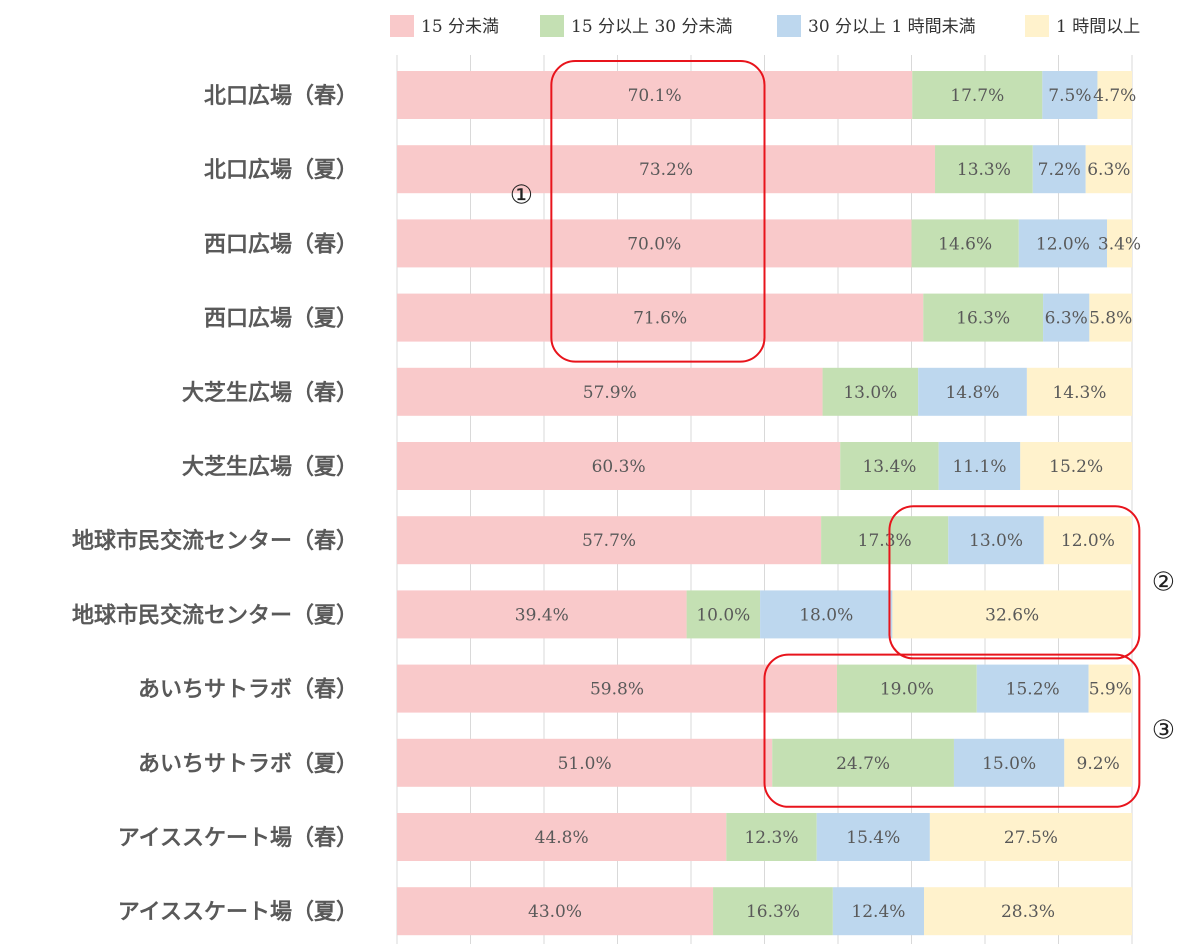 This screenshot has height=944, width=1200. Describe the element at coordinates (270, 467) in the screenshot. I see `category-label: 大芝生広場（夏）` at that location.